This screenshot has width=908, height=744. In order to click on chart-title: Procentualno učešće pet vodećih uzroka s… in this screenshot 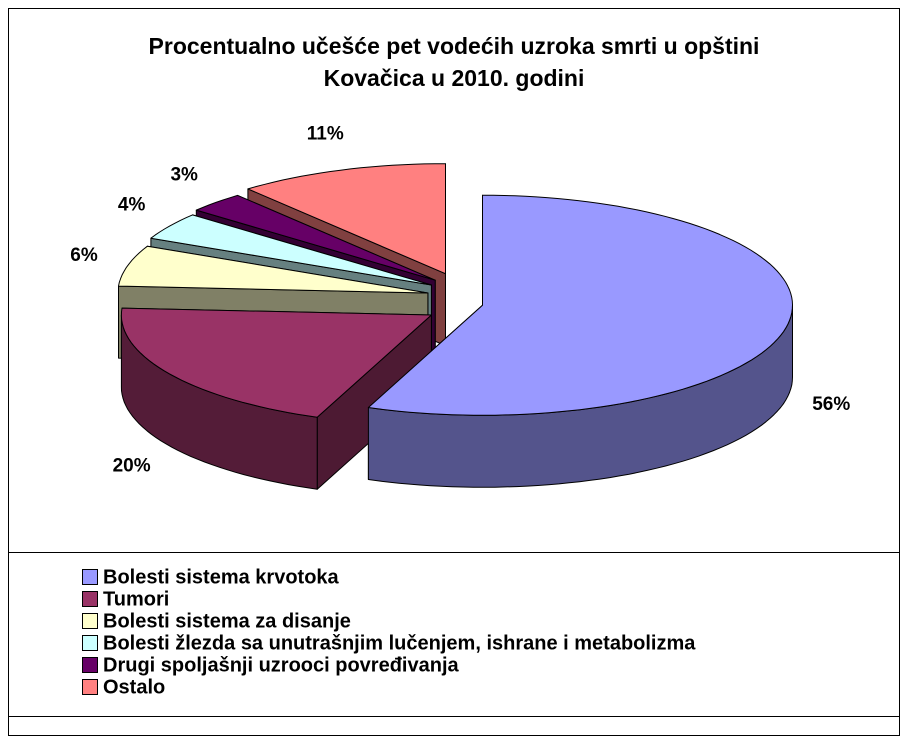, I will do `click(454, 62)`.